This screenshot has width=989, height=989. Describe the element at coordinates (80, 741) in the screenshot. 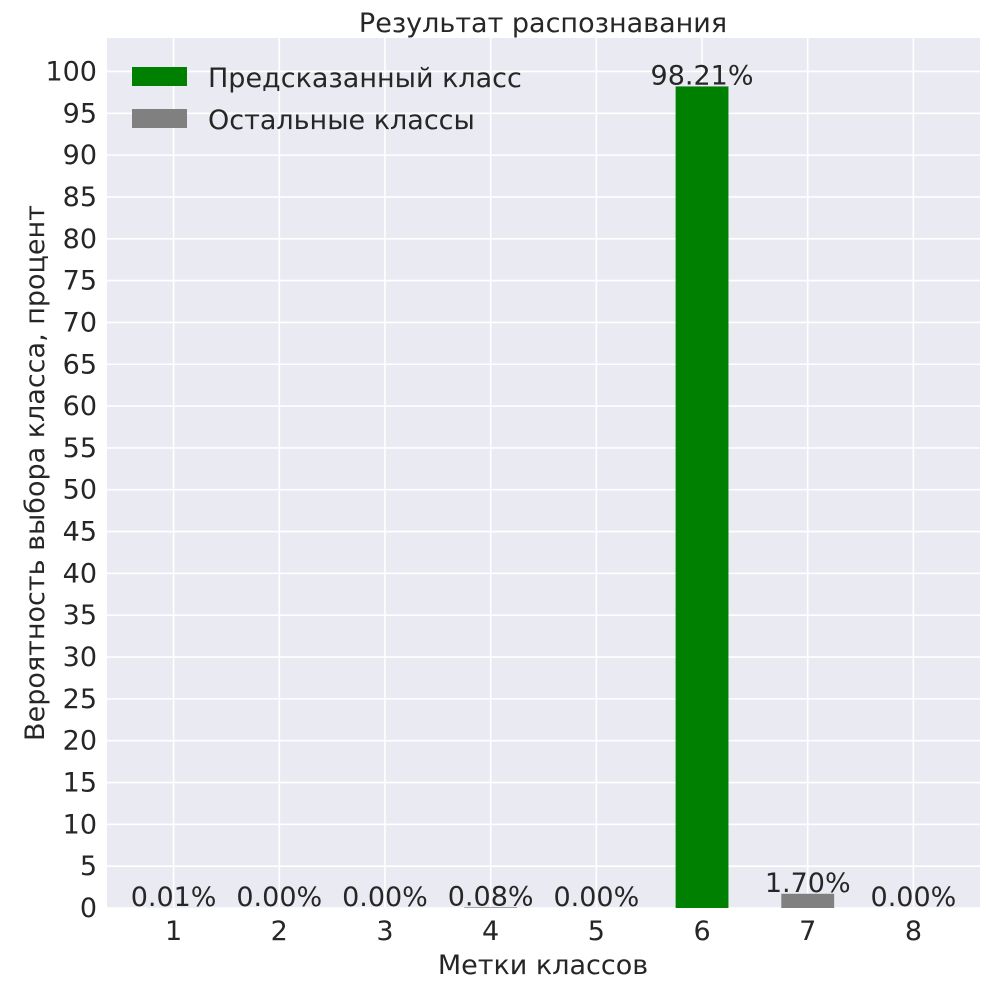

I see `y-tick-label: 20` at that location.